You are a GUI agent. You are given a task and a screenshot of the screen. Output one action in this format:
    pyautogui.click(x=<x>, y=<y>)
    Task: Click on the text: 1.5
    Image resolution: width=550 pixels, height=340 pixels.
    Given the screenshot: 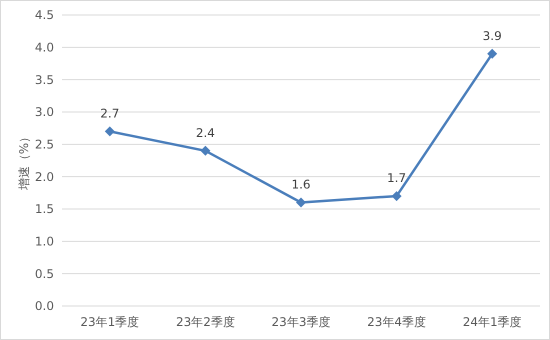 What is the action you would take?
    pyautogui.click(x=44, y=209)
    